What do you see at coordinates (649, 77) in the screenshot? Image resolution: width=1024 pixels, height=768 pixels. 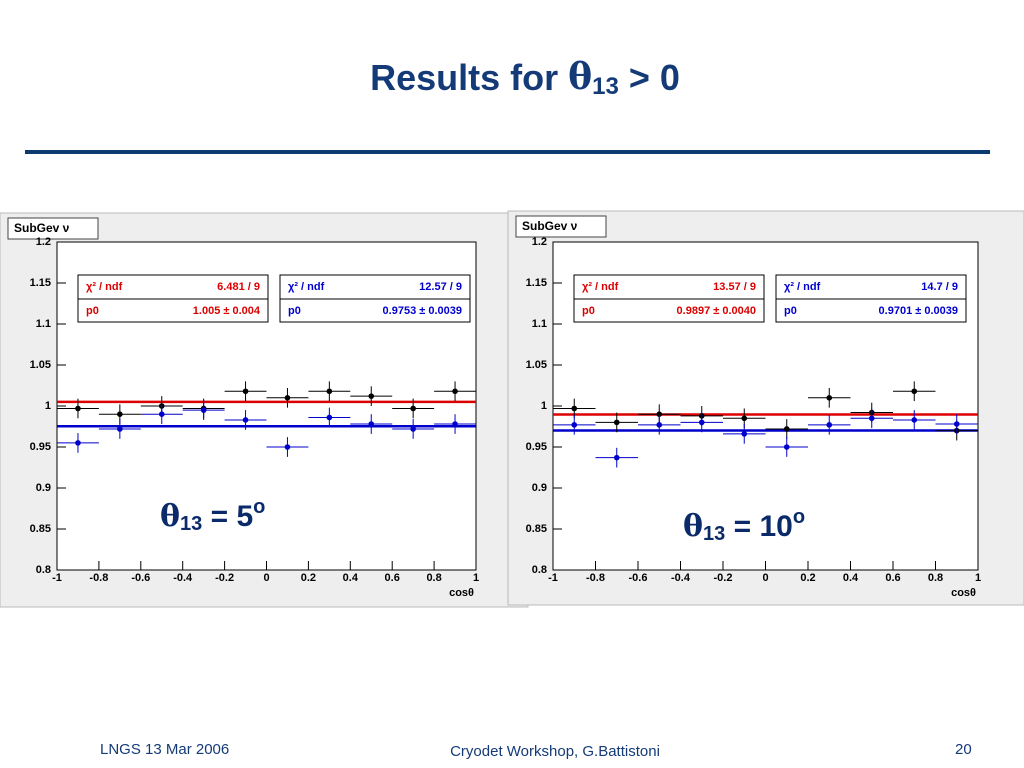 I see `title-rest: > 0` at bounding box center [649, 77].